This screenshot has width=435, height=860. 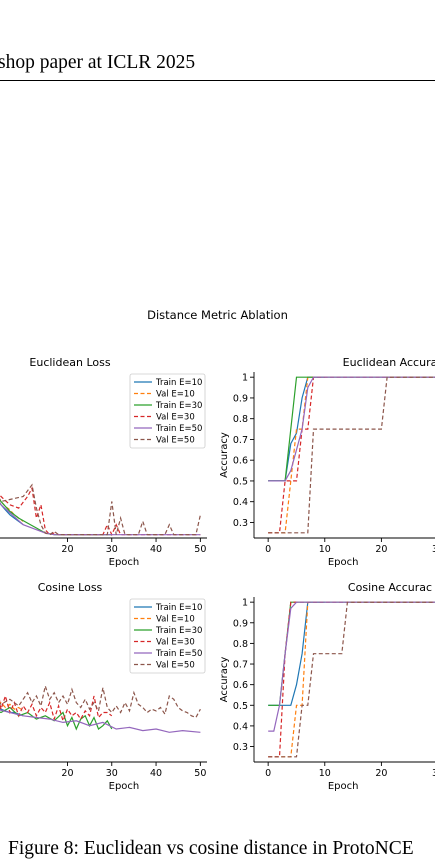 I want to click on x-tick-label-cosine-loss-0: 20, so click(x=67, y=773).